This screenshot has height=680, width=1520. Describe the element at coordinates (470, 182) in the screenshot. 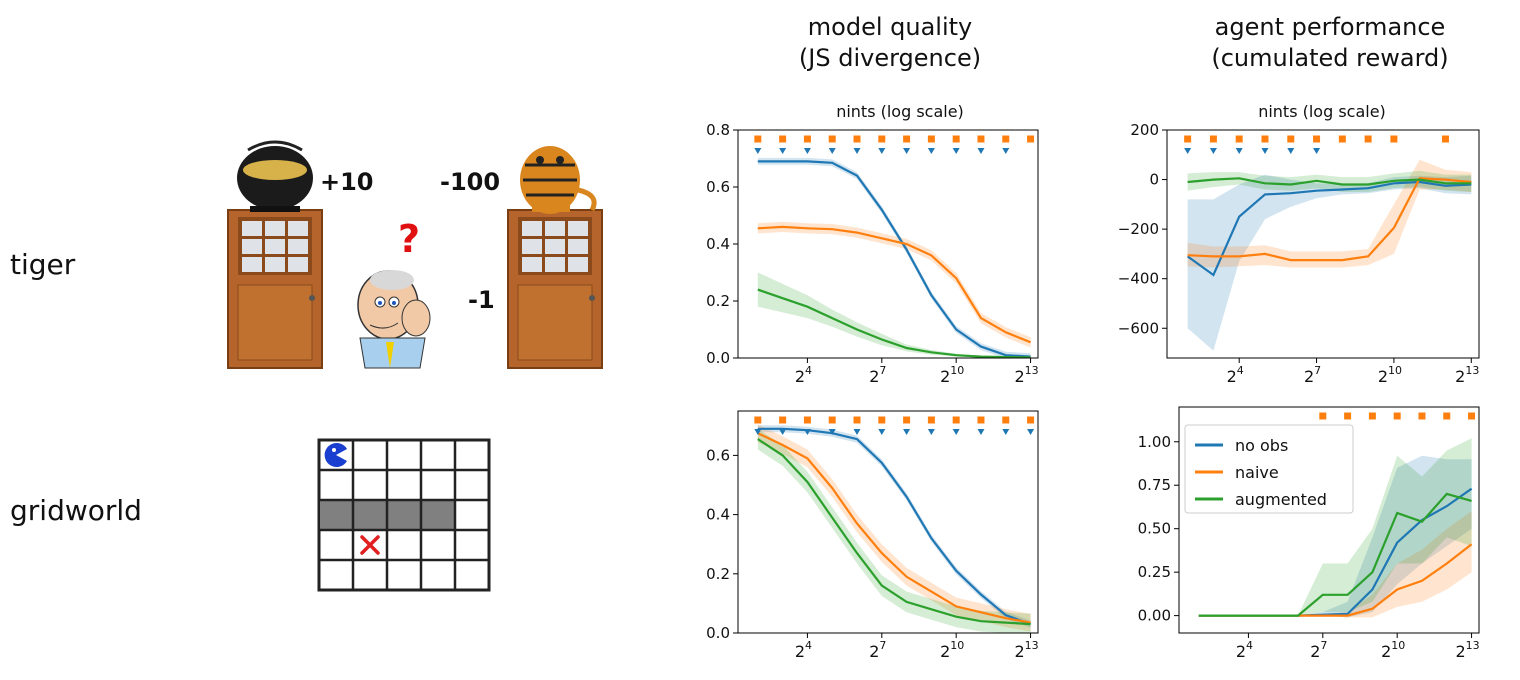

I see `reward-tiger: -100` at that location.